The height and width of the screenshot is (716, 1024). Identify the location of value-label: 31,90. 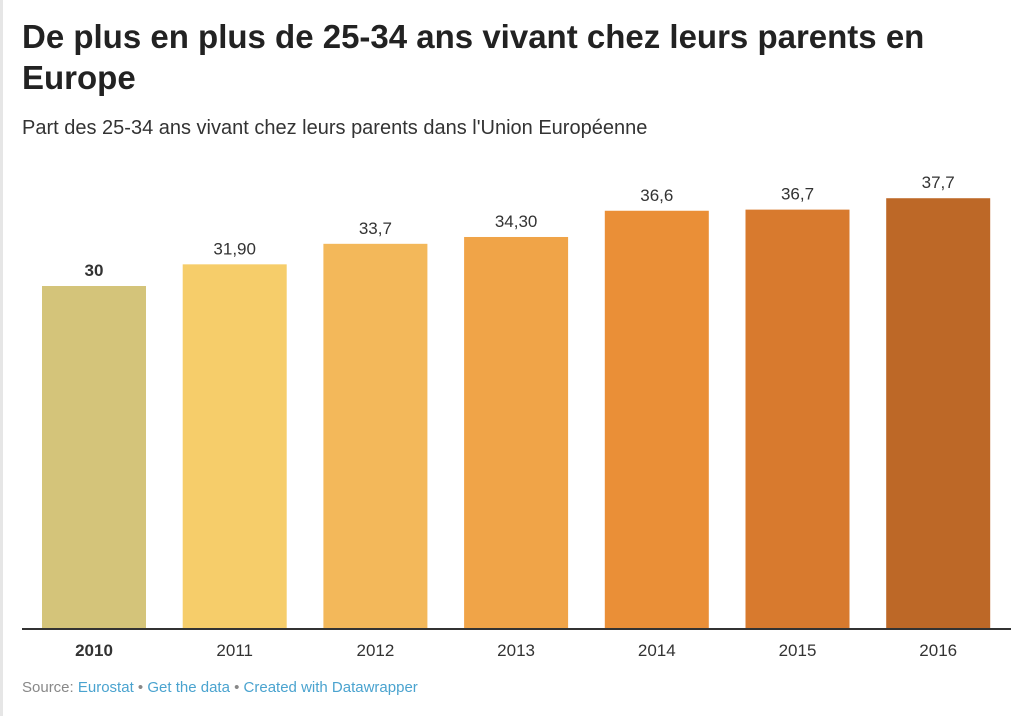
(234, 248).